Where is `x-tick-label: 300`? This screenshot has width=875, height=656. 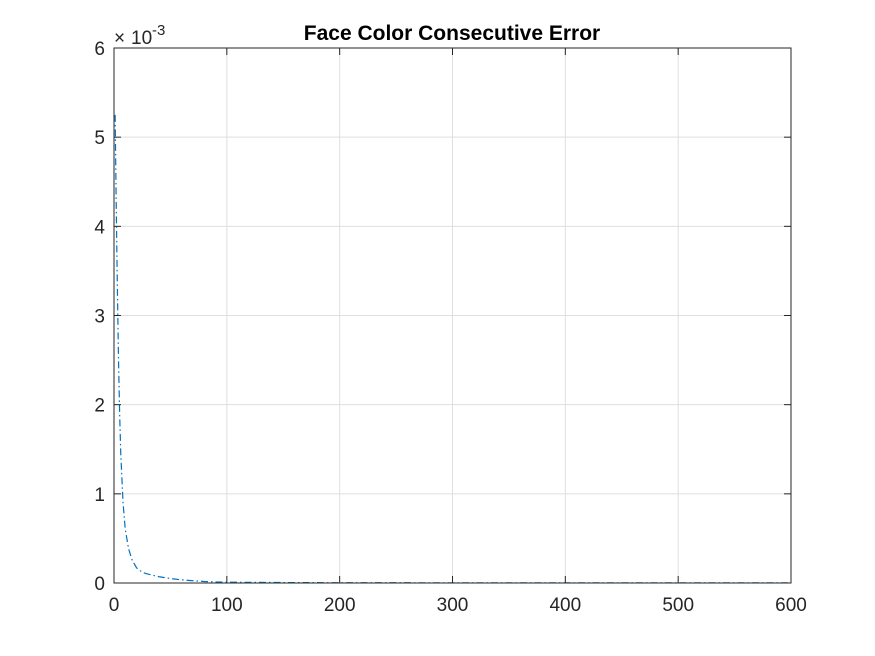 x-tick-label: 300 is located at coordinates (453, 605).